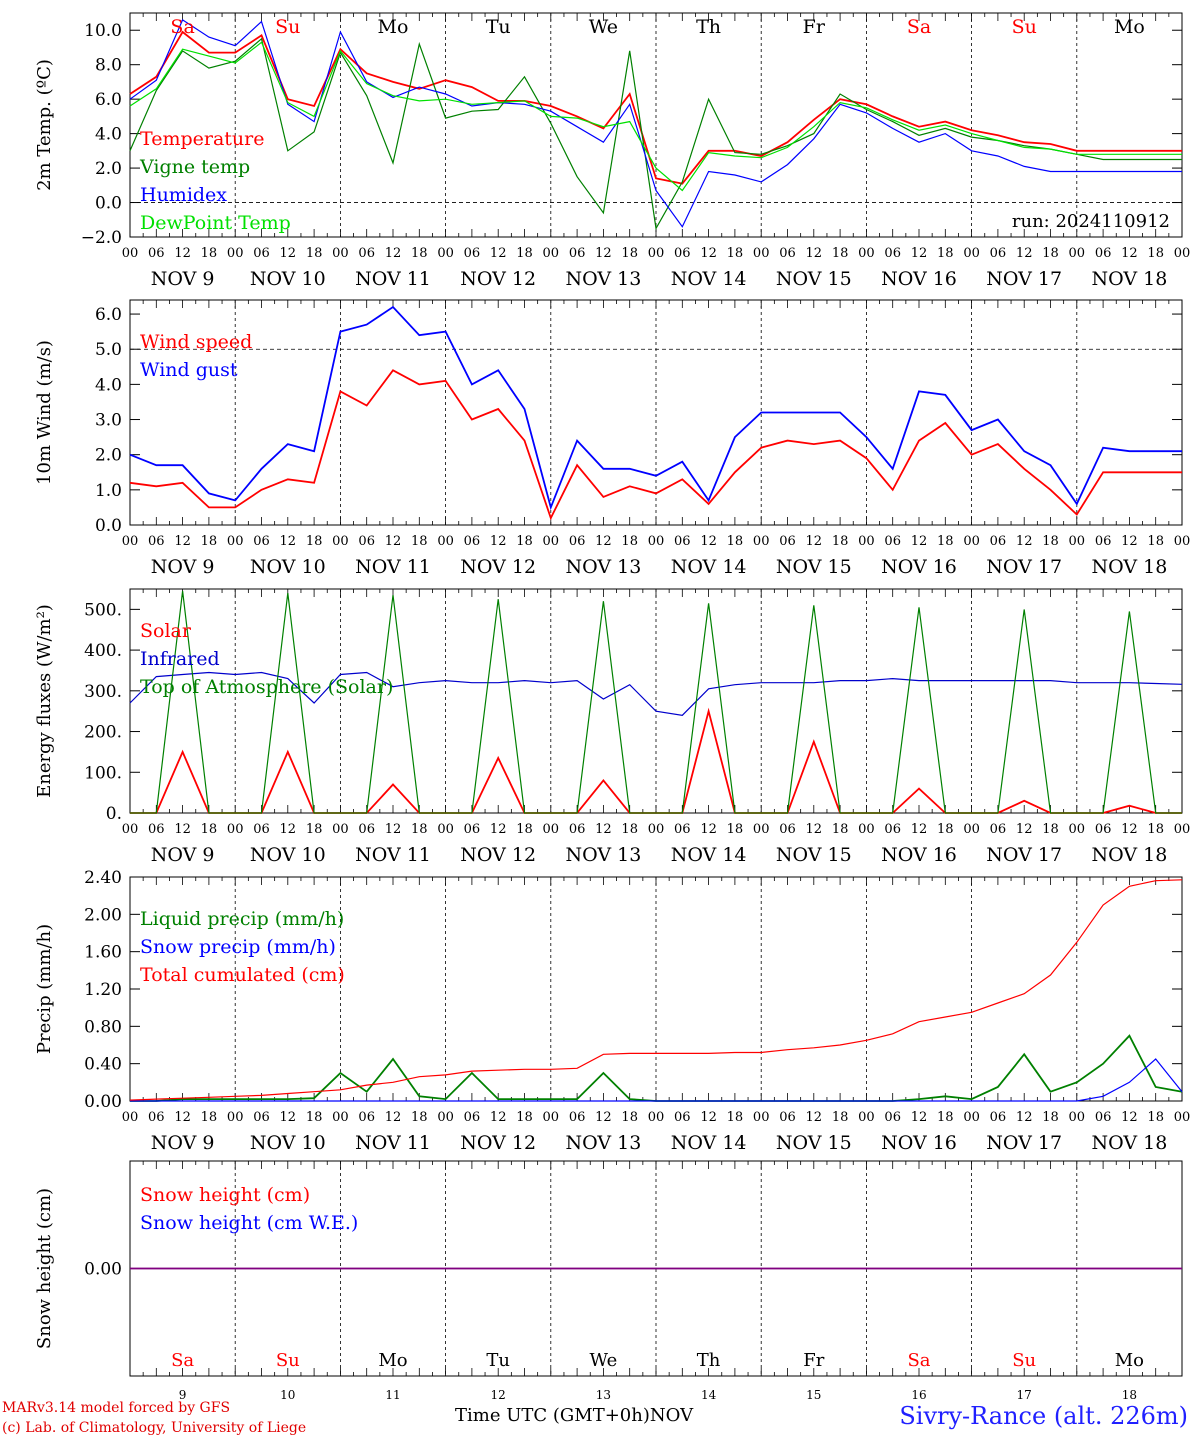  I want to click on time-axis-title: Time UTC (GMT+0h)NOV, so click(574, 1415).